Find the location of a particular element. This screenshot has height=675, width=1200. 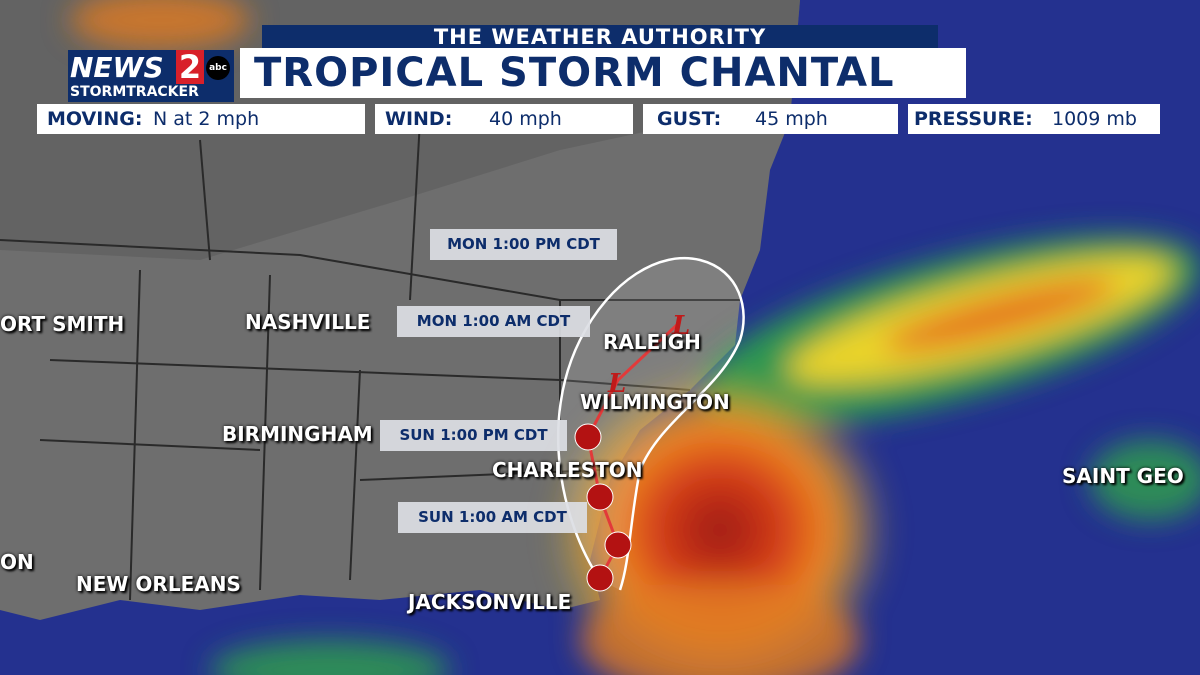

city-label: ON is located at coordinates (17, 562).